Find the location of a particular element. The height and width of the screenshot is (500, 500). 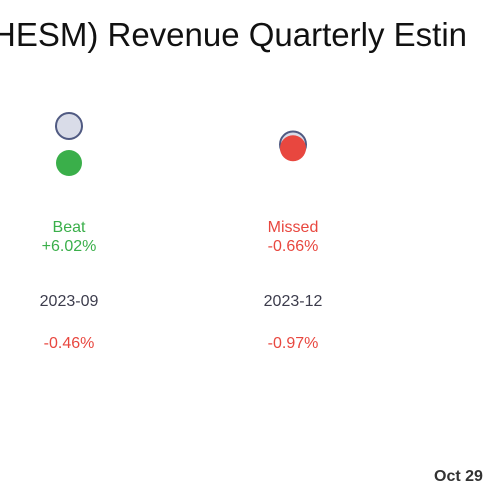

estimate-point is located at coordinates (69, 126).